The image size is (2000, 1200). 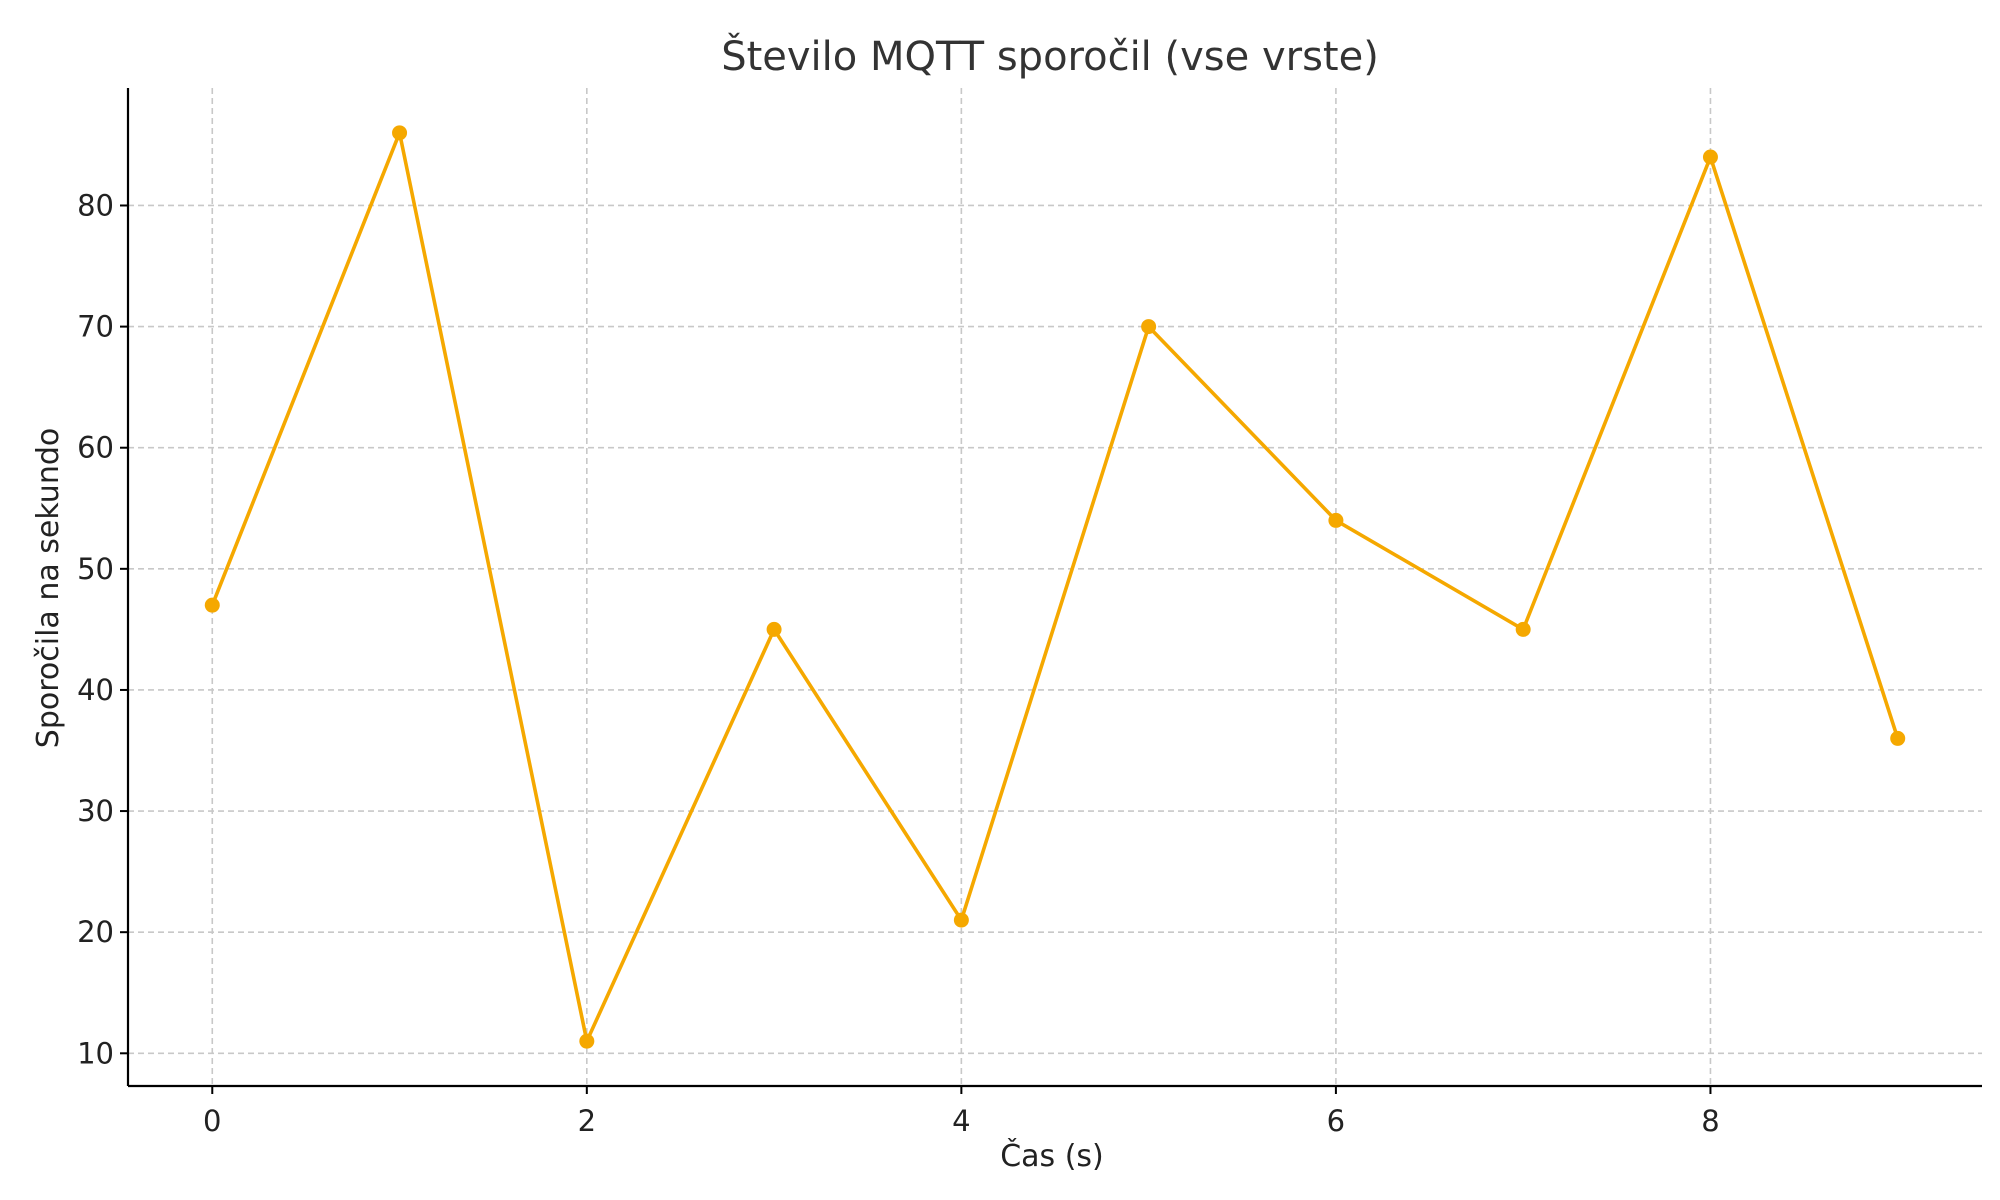 What do you see at coordinates (95, 690) in the screenshot?
I see `y-tick-label: 40` at bounding box center [95, 690].